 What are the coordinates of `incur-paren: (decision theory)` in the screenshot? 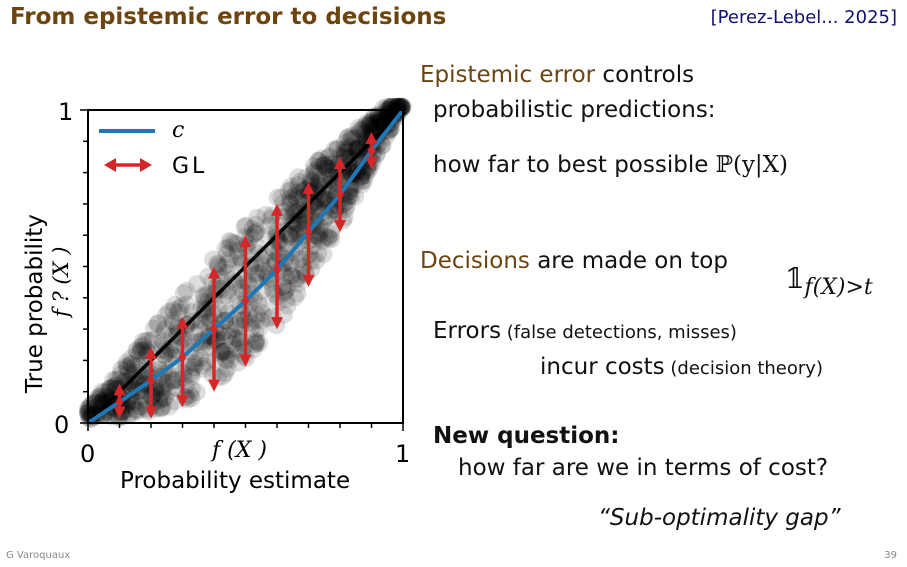 It's located at (743, 368).